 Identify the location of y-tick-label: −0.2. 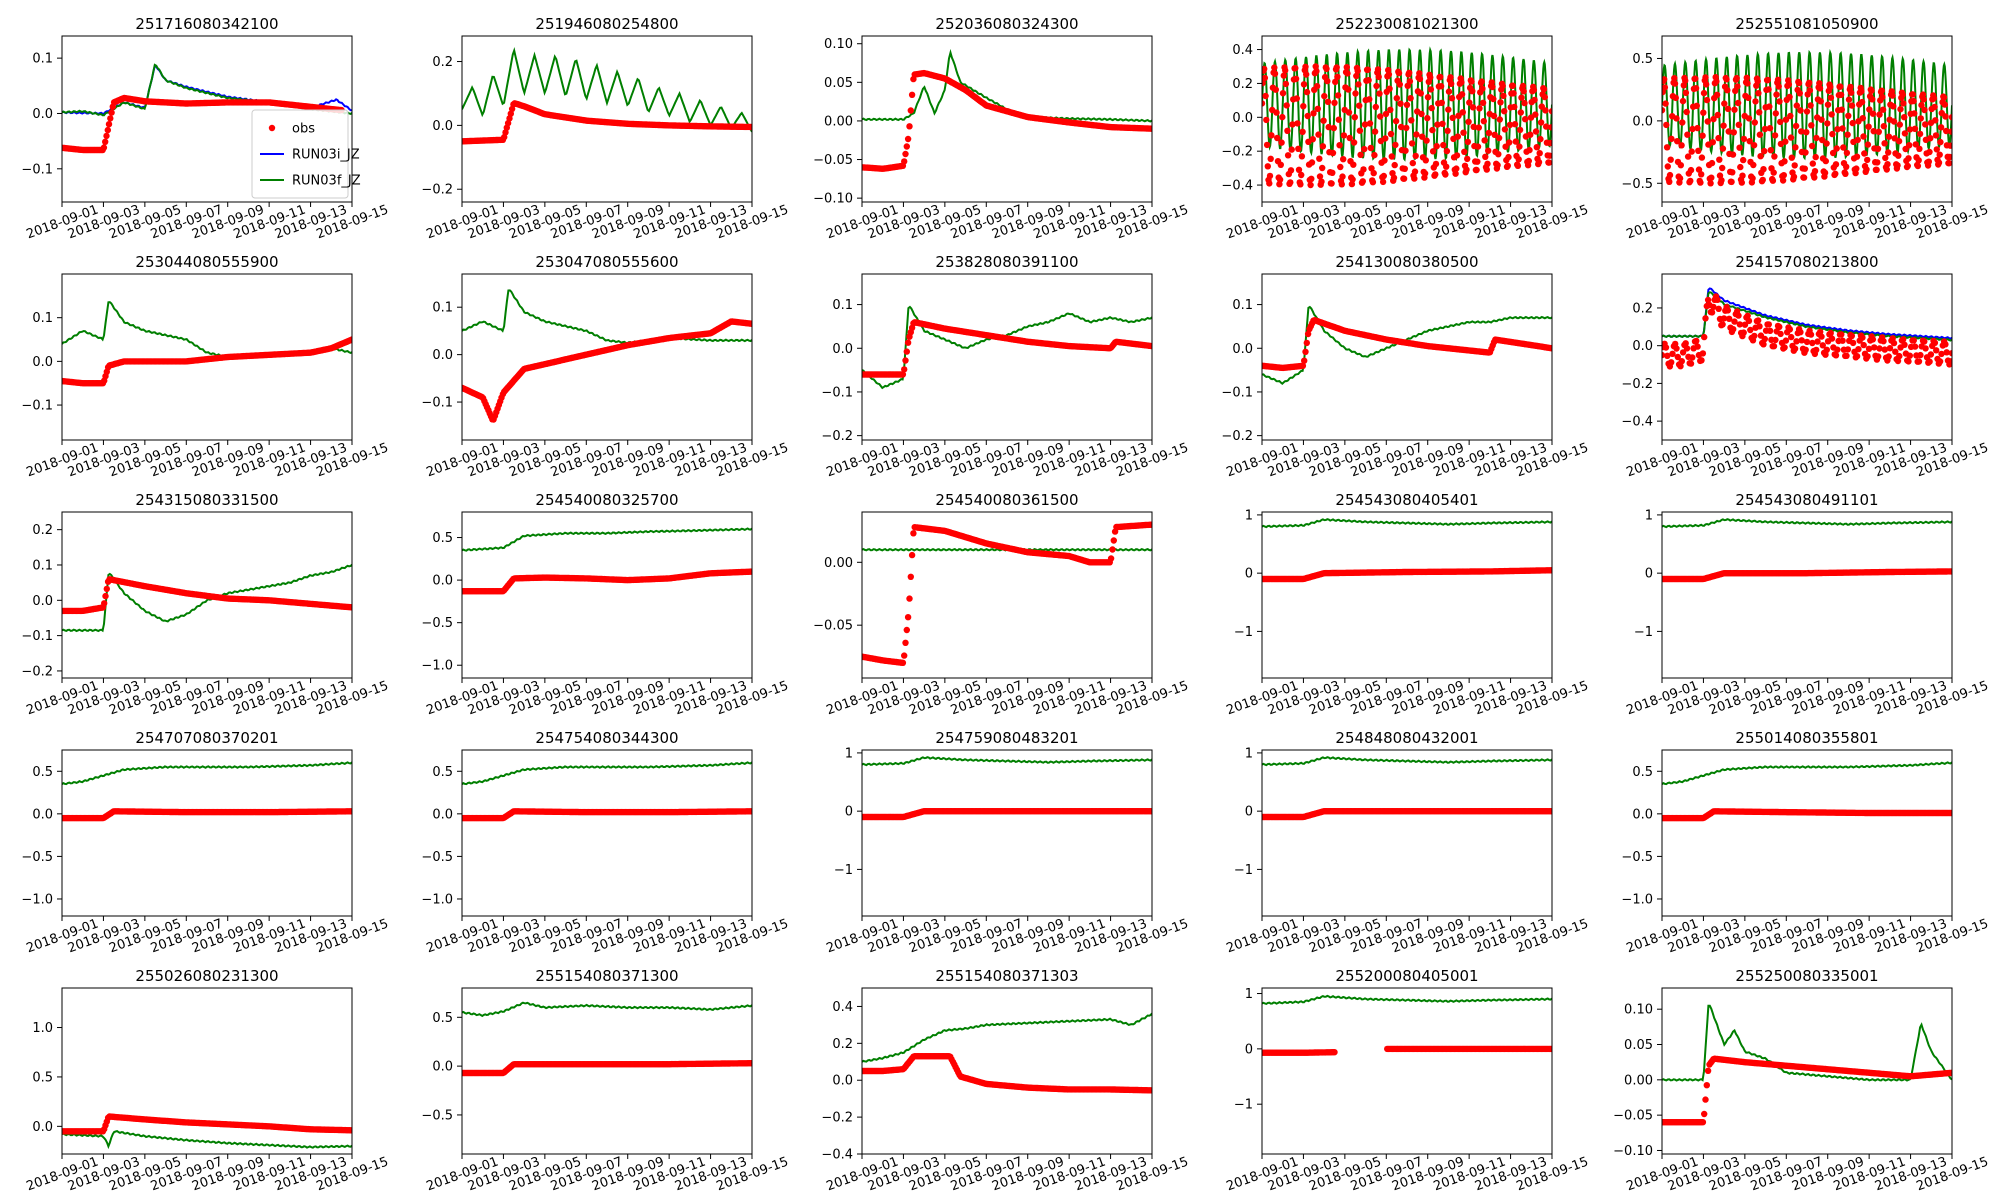
(437, 190).